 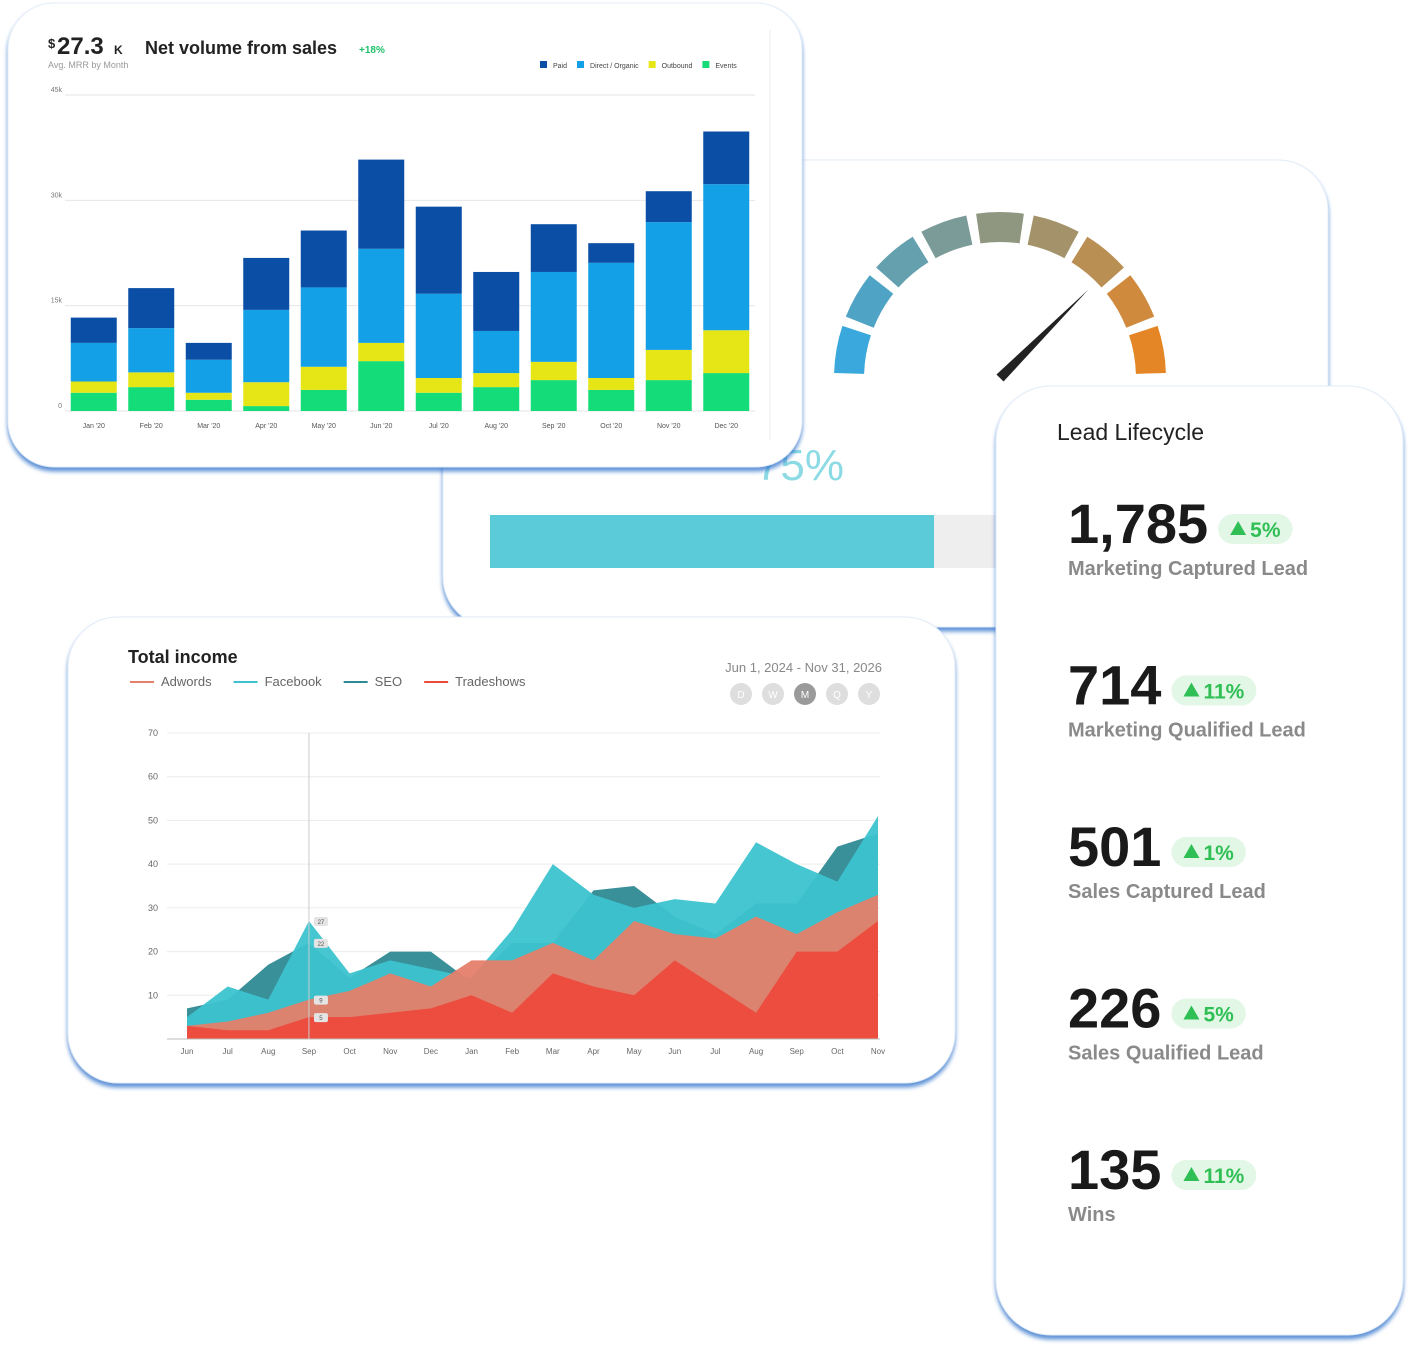 I want to click on kpi-unit: K, so click(x=118, y=50).